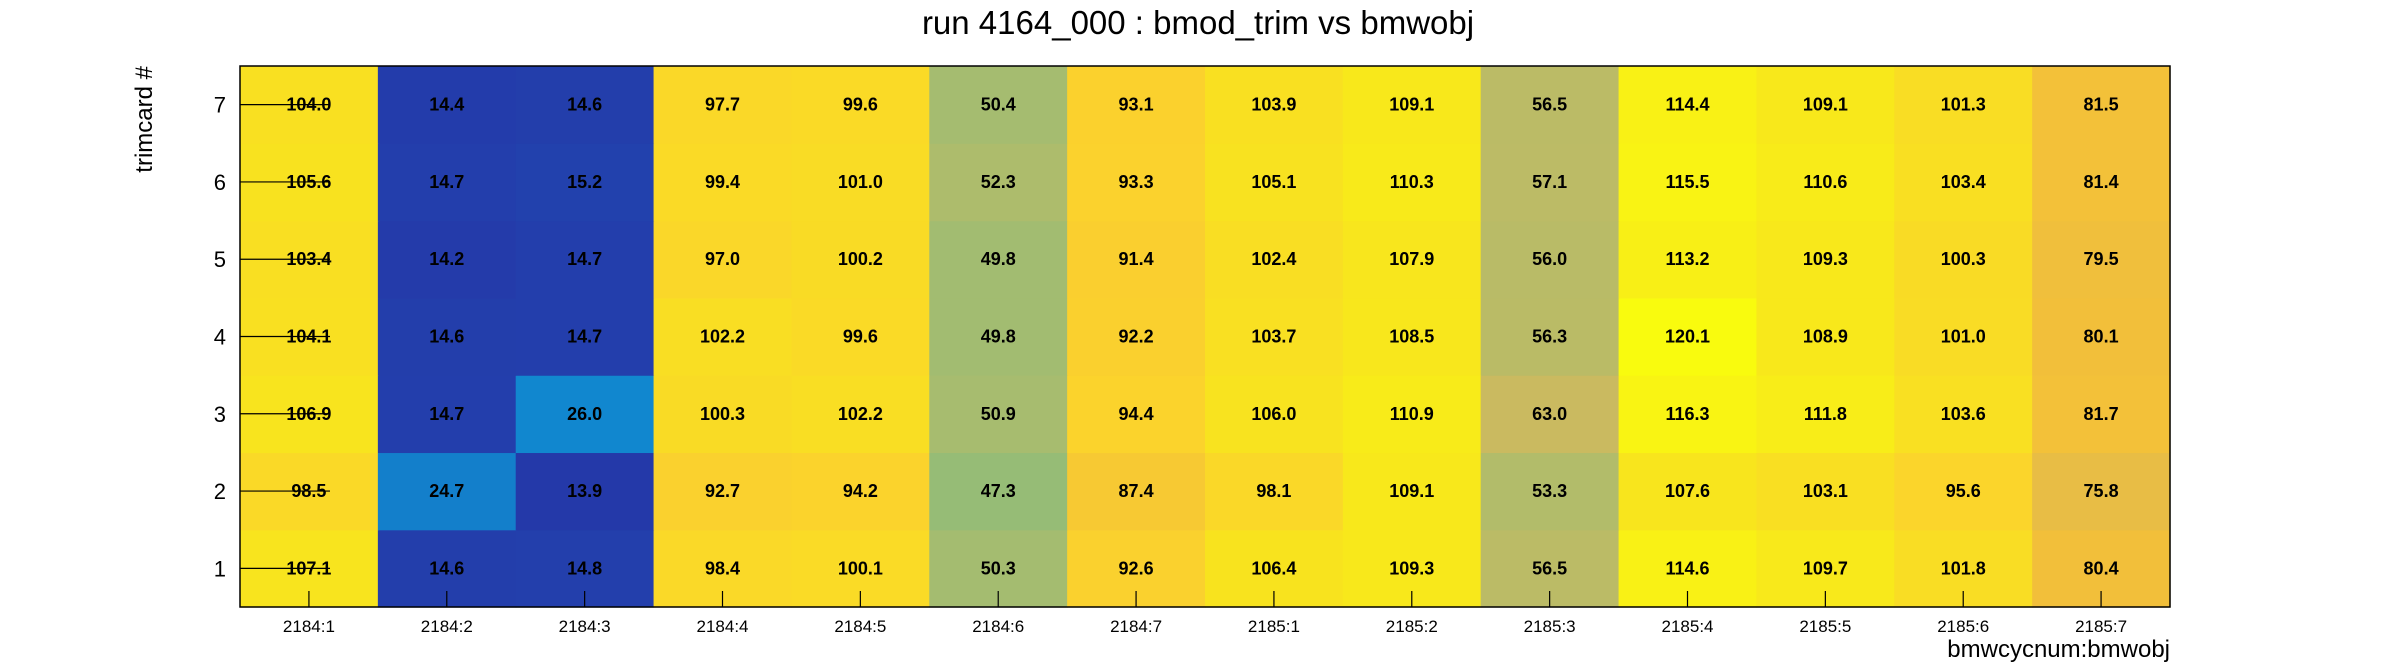 The height and width of the screenshot is (672, 2396). I want to click on cell-value-label: 15.2, so click(584, 182).